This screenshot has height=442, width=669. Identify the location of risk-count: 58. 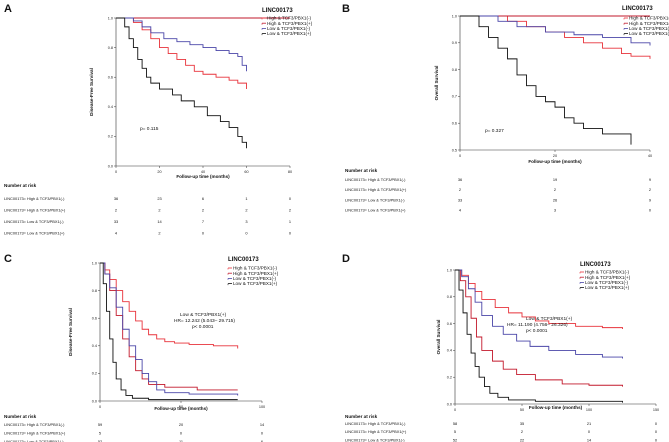
(455, 423).